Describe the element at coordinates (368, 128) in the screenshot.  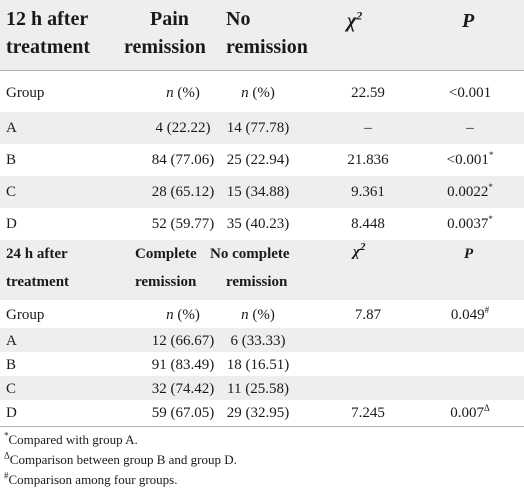
I see `chi-value: –` at that location.